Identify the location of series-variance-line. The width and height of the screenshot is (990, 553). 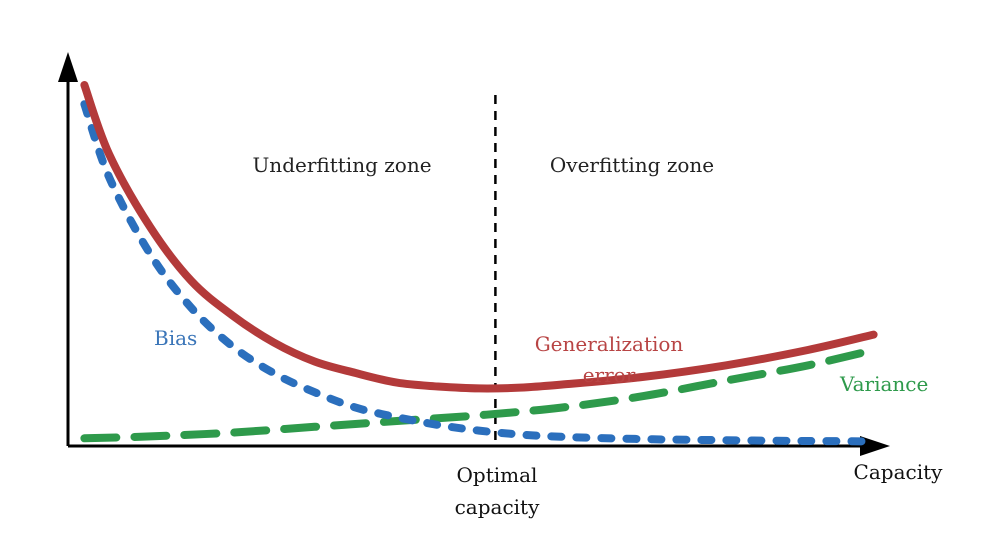
(479, 394).